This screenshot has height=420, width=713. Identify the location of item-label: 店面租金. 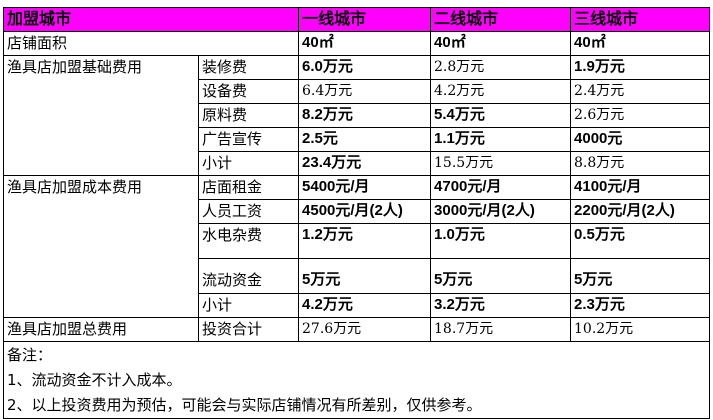
(248, 187).